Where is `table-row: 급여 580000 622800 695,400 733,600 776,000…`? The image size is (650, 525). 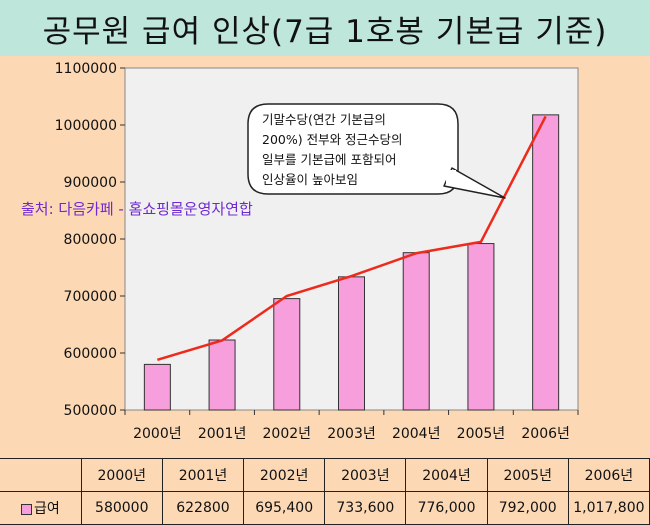 table-row: 급여 580000 622800 695,400 733,600 776,000… is located at coordinates (325, 508).